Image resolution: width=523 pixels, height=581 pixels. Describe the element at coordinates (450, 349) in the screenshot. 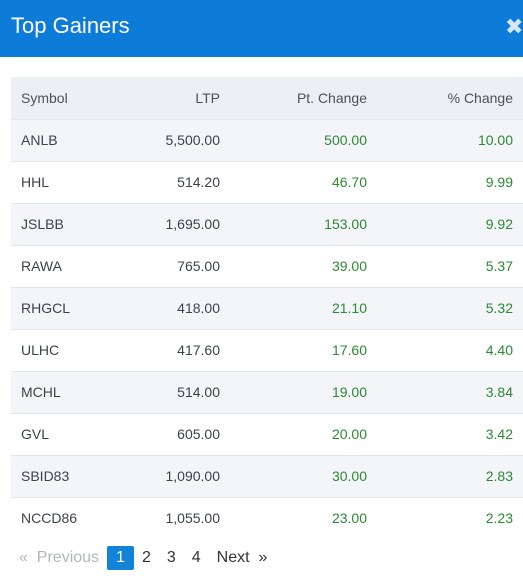

I see `cell-pct-change: 4.40` at that location.